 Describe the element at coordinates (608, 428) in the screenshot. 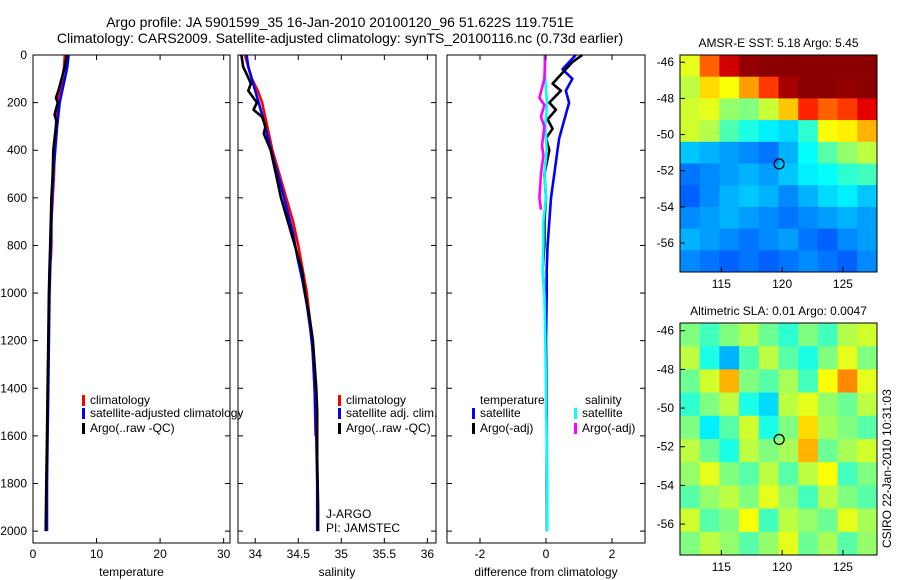

I see `diff-legend-sal-argo-label: Argo(-adj)` at that location.